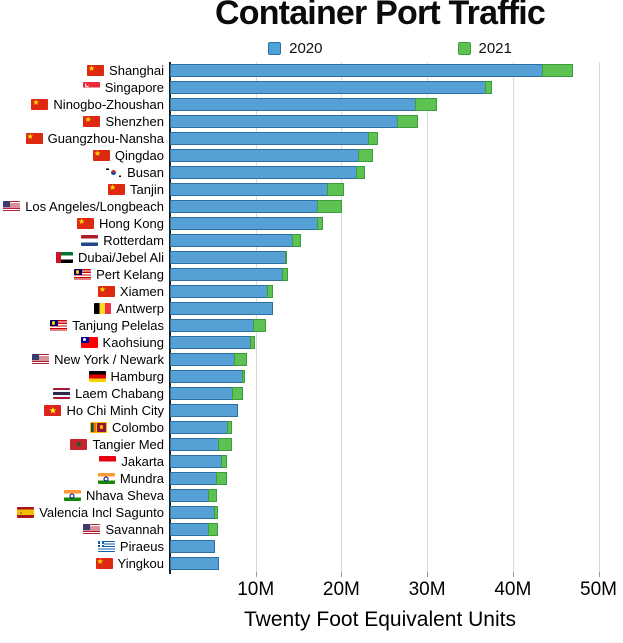  Describe the element at coordinates (89, 342) in the screenshot. I see `flag-tw-icon` at that location.